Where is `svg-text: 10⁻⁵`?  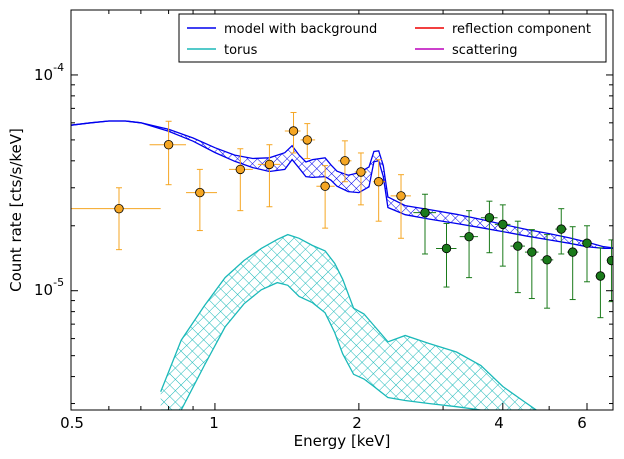
svg-text: 10⁻⁵ is located at coordinates (49, 287).